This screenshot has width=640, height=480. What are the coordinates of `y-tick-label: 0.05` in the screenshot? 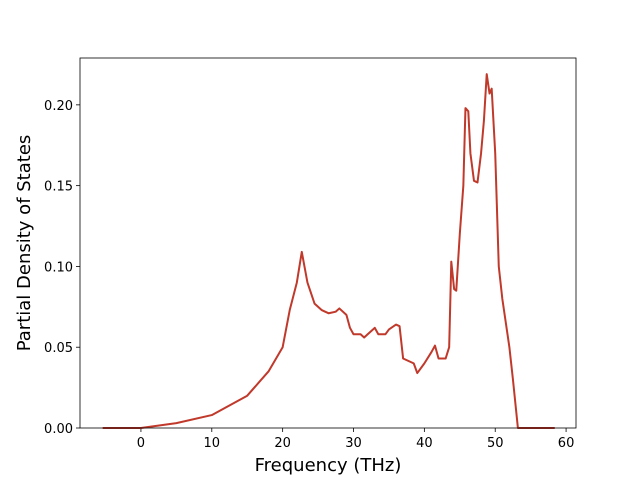 It's located at (58, 348).